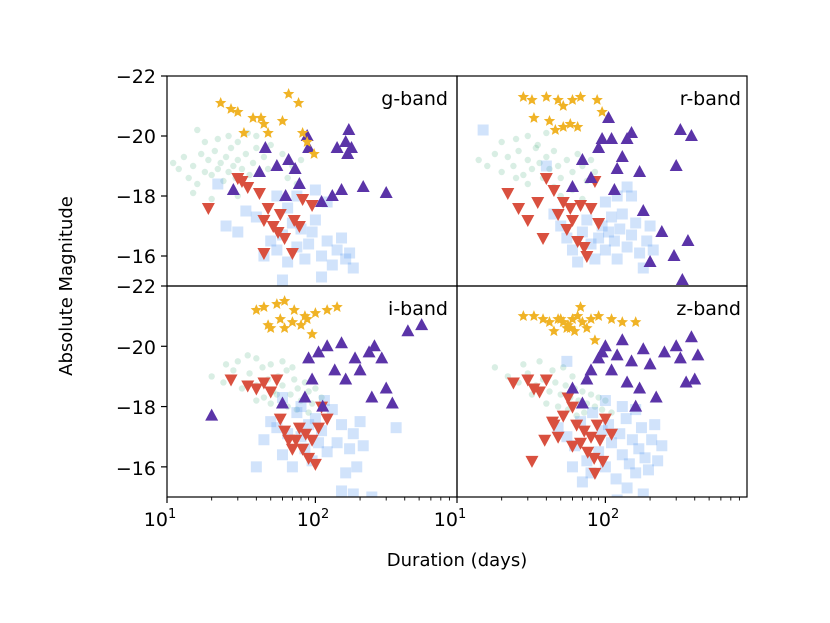 The image size is (830, 623). What do you see at coordinates (313, 519) in the screenshot?
I see `x-tick-label-100-left: 102` at bounding box center [313, 519].